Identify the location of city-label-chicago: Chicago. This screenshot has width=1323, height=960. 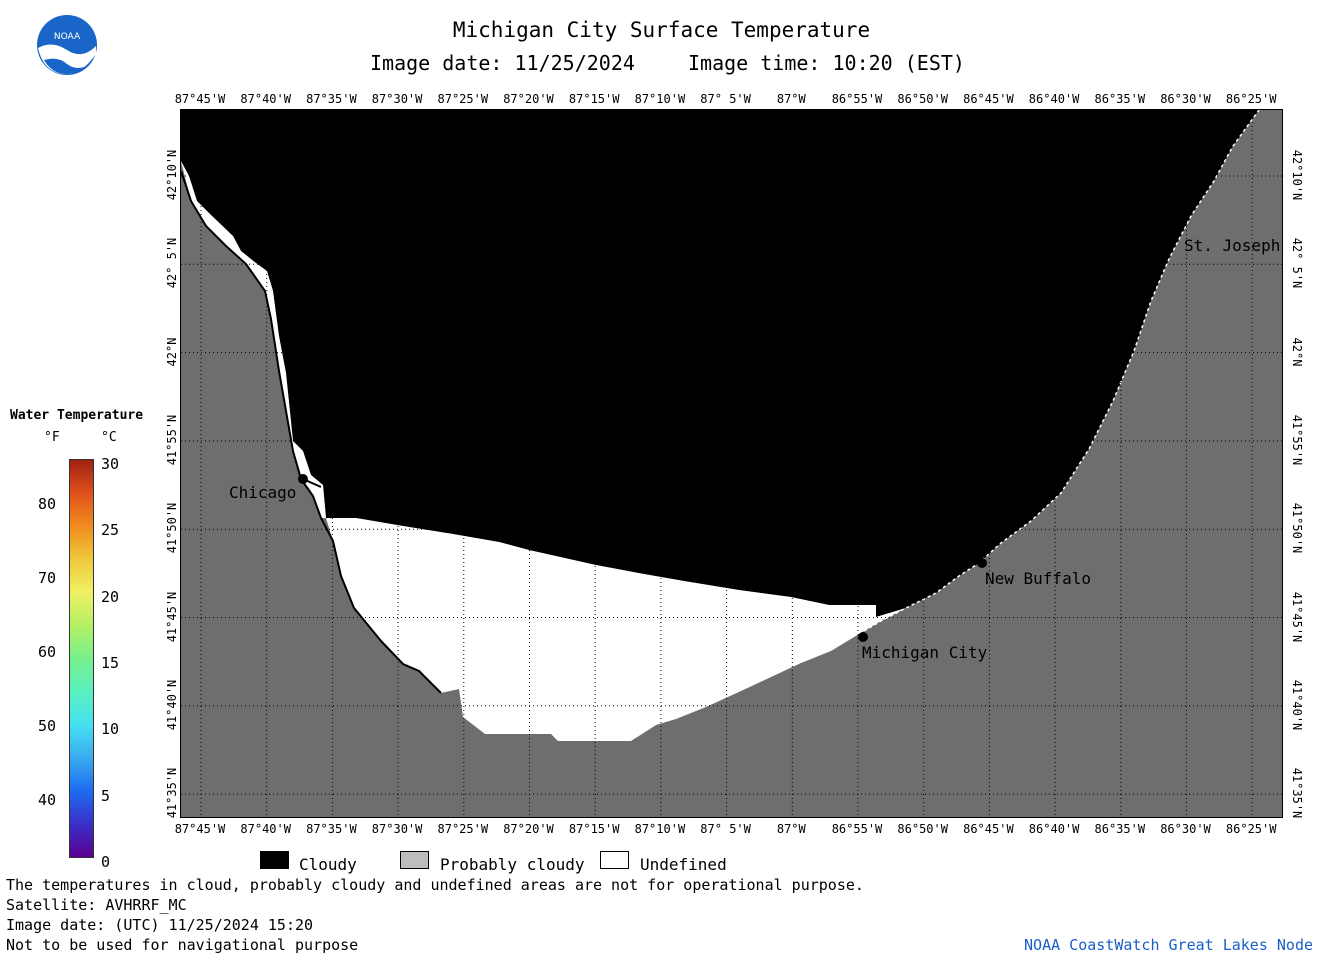
(263, 492).